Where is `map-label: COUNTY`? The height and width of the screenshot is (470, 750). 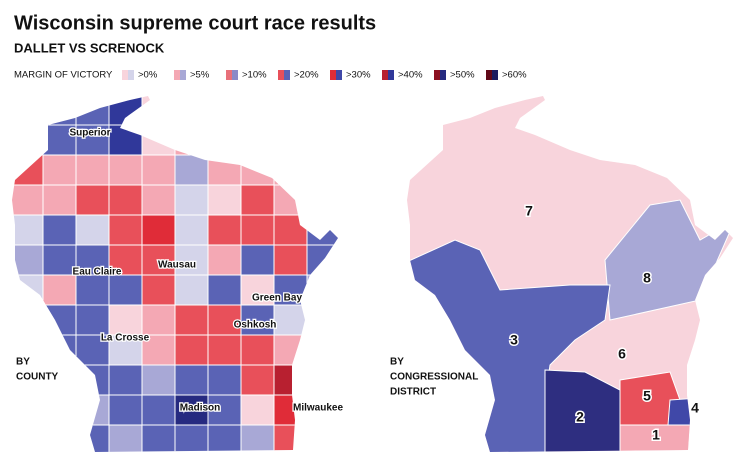
map-label: COUNTY is located at coordinates (37, 377).